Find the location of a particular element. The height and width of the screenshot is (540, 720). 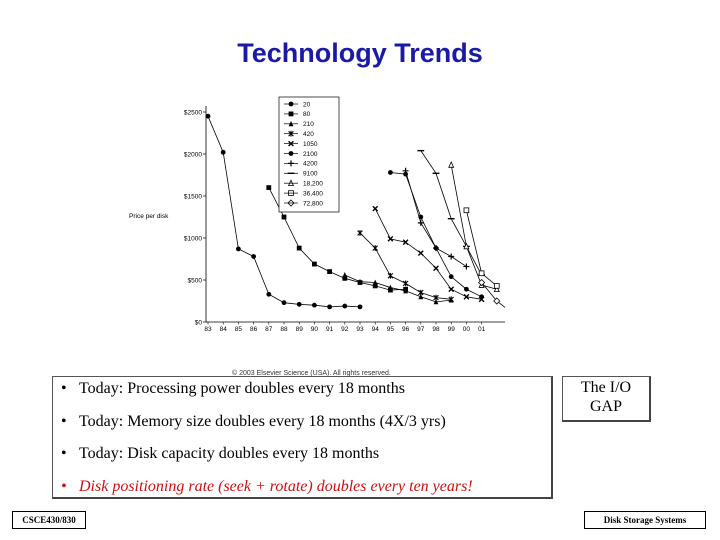

x-tick-label: 85 is located at coordinates (239, 329).